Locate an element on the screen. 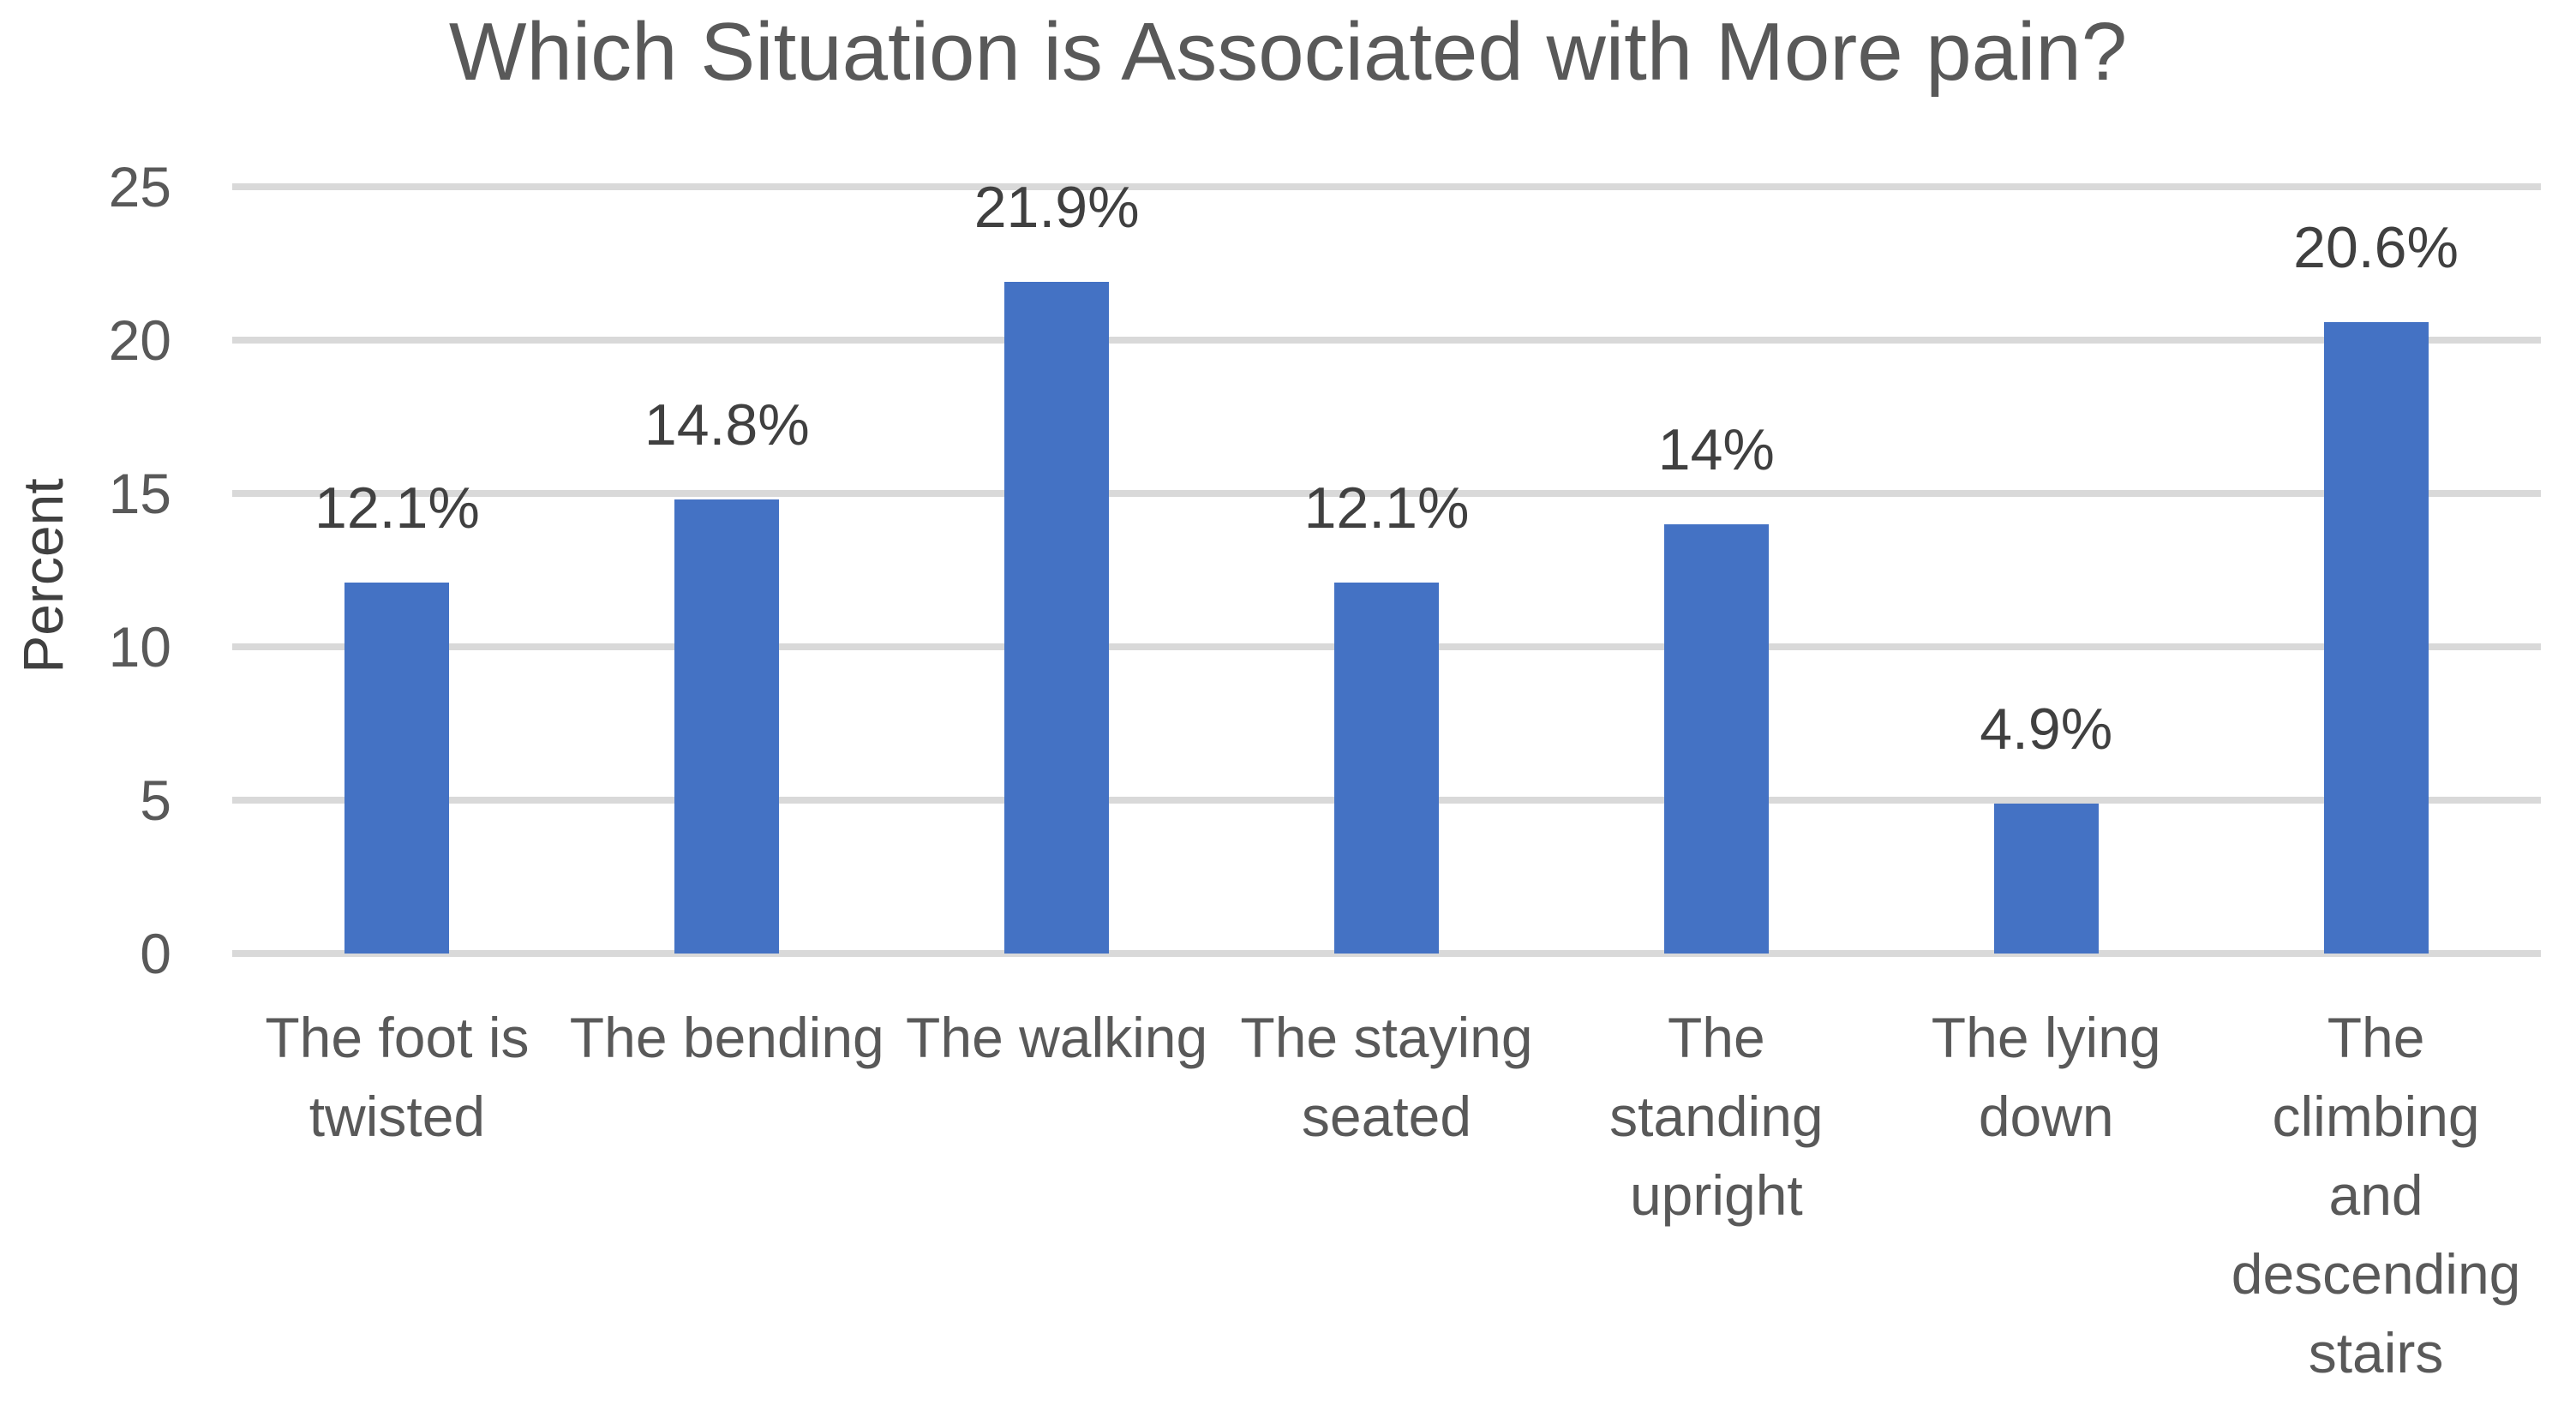 This screenshot has height=1405, width=2576. y-tick-label-0: 0 is located at coordinates (155, 953).